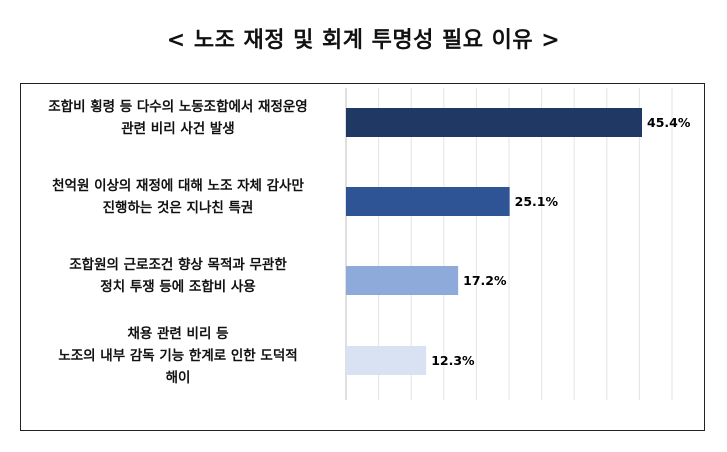 Image resolution: width=727 pixels, height=452 pixels. I want to click on category-label-2: 천억원 이상의 재정에 대해 노조 자체 감사만 진행하는 것은 지나친 특권, so click(178, 197).